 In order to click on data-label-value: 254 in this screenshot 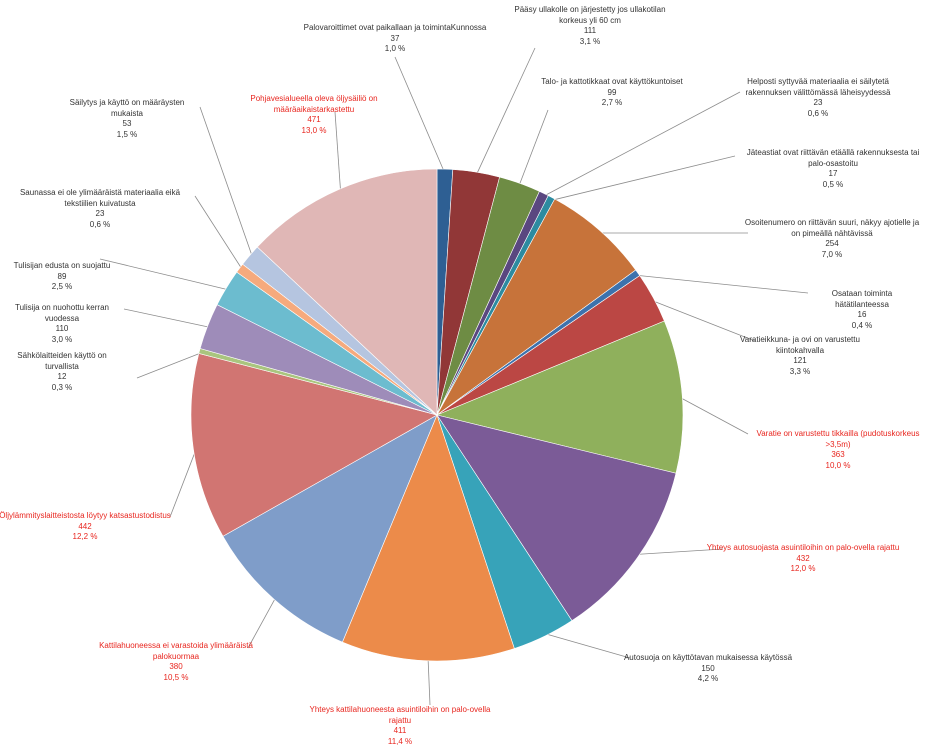, I will do `click(832, 243)`.